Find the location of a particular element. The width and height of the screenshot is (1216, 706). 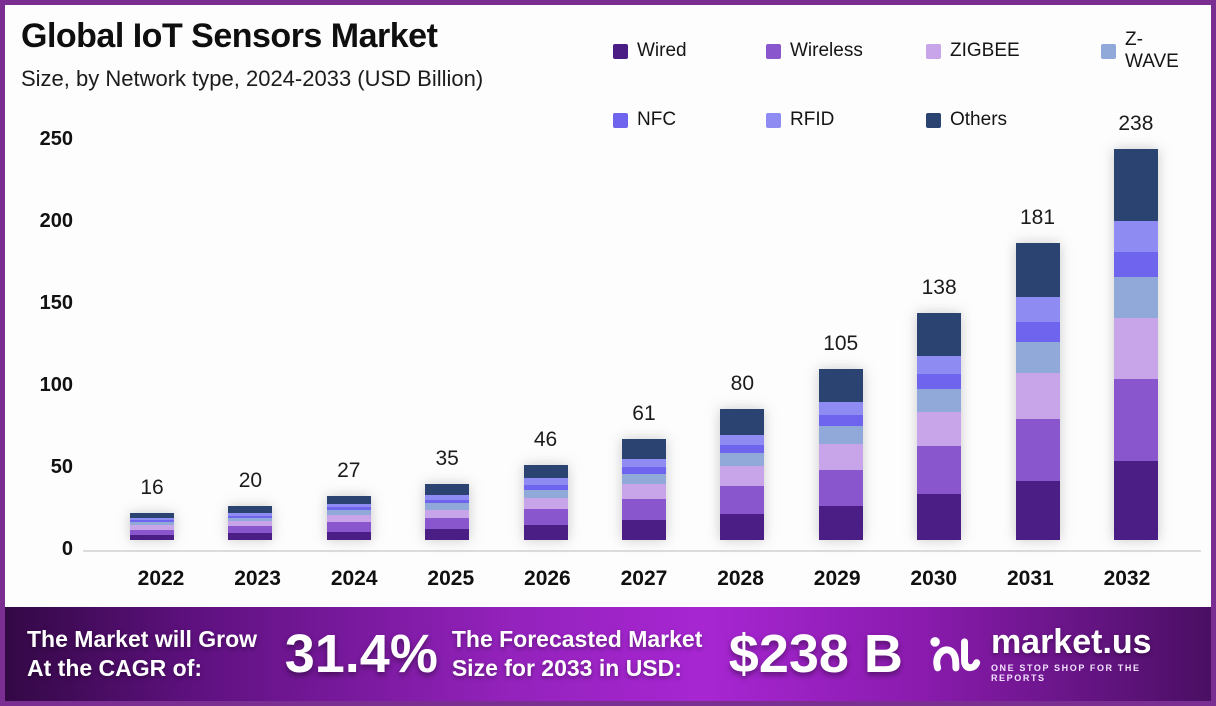

bar-stack-2022 is located at coordinates (152, 526).